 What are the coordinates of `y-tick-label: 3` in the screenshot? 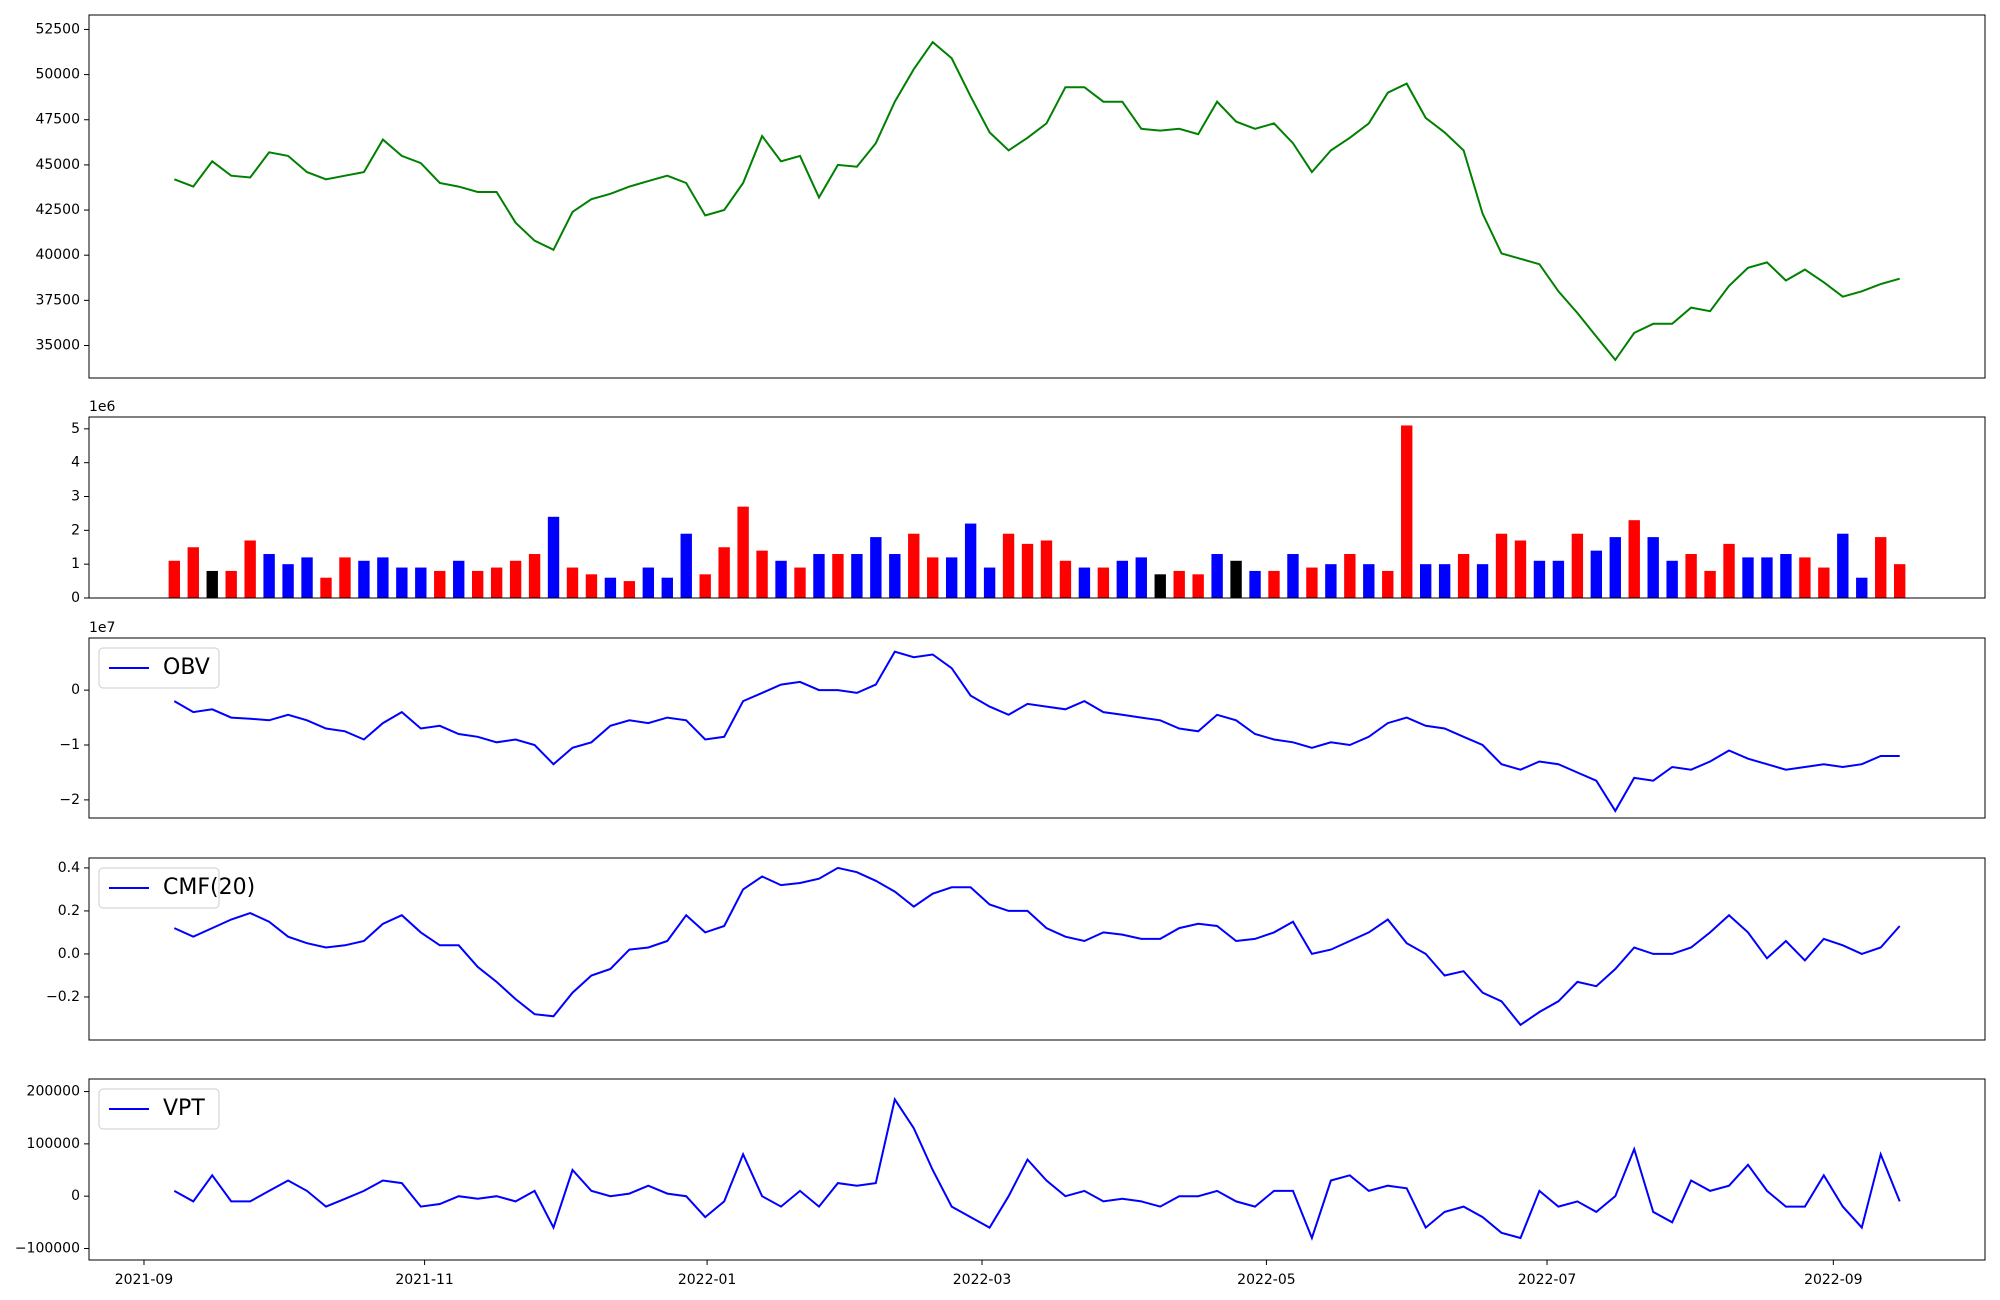 It's located at (75, 497).